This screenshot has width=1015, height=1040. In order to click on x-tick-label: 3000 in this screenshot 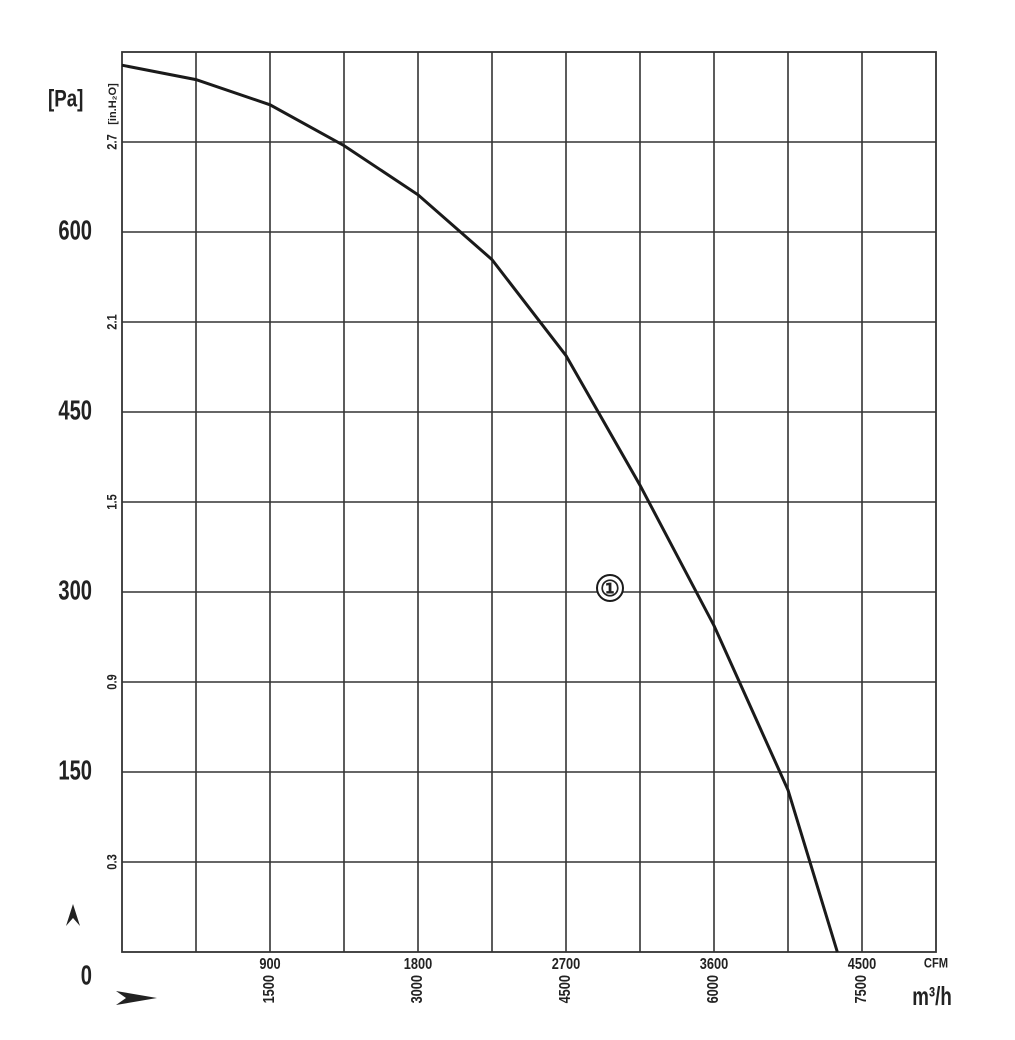, I will do `click(418, 989)`.